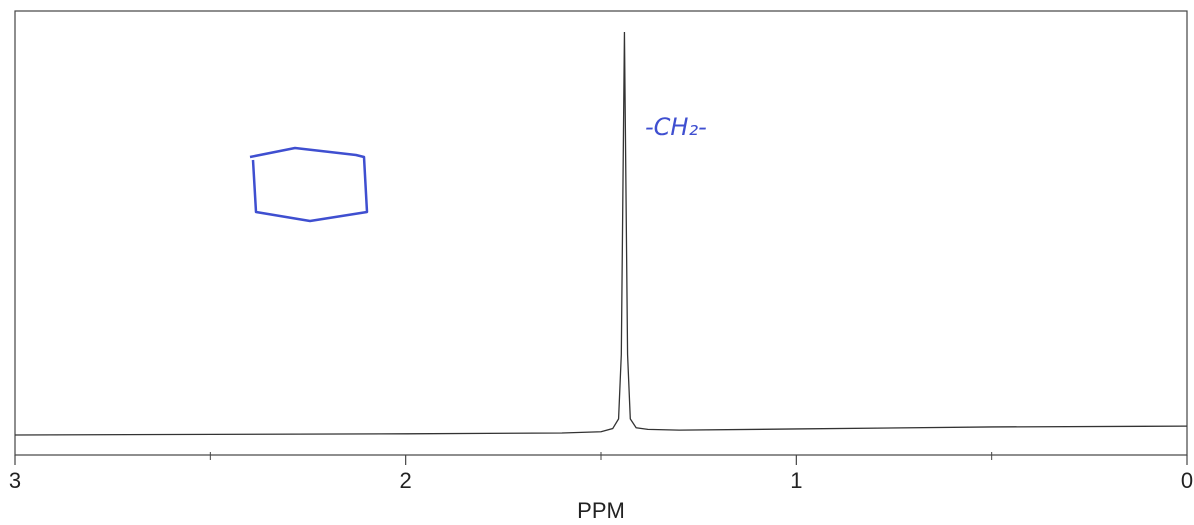  I want to click on x-tick-label: 3, so click(15, 480).